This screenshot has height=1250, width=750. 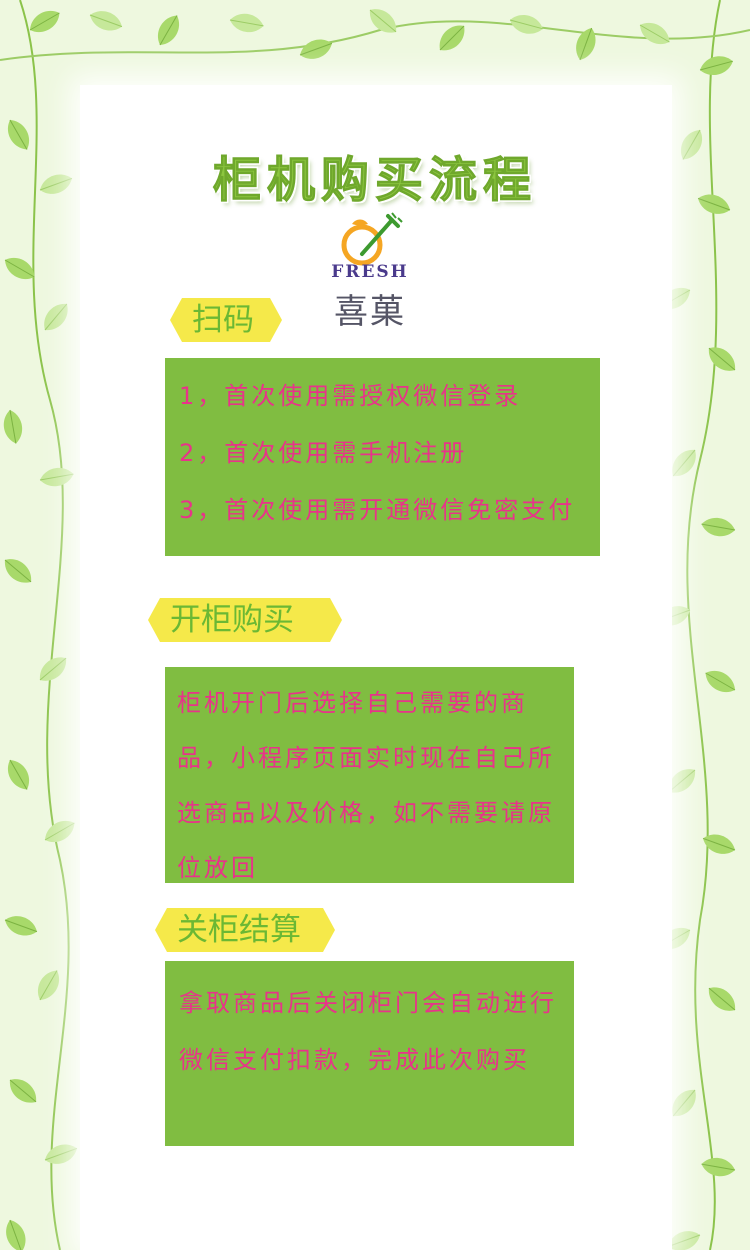 What do you see at coordinates (245, 930) in the screenshot?
I see `section-heading-checkout: 关柜结算` at bounding box center [245, 930].